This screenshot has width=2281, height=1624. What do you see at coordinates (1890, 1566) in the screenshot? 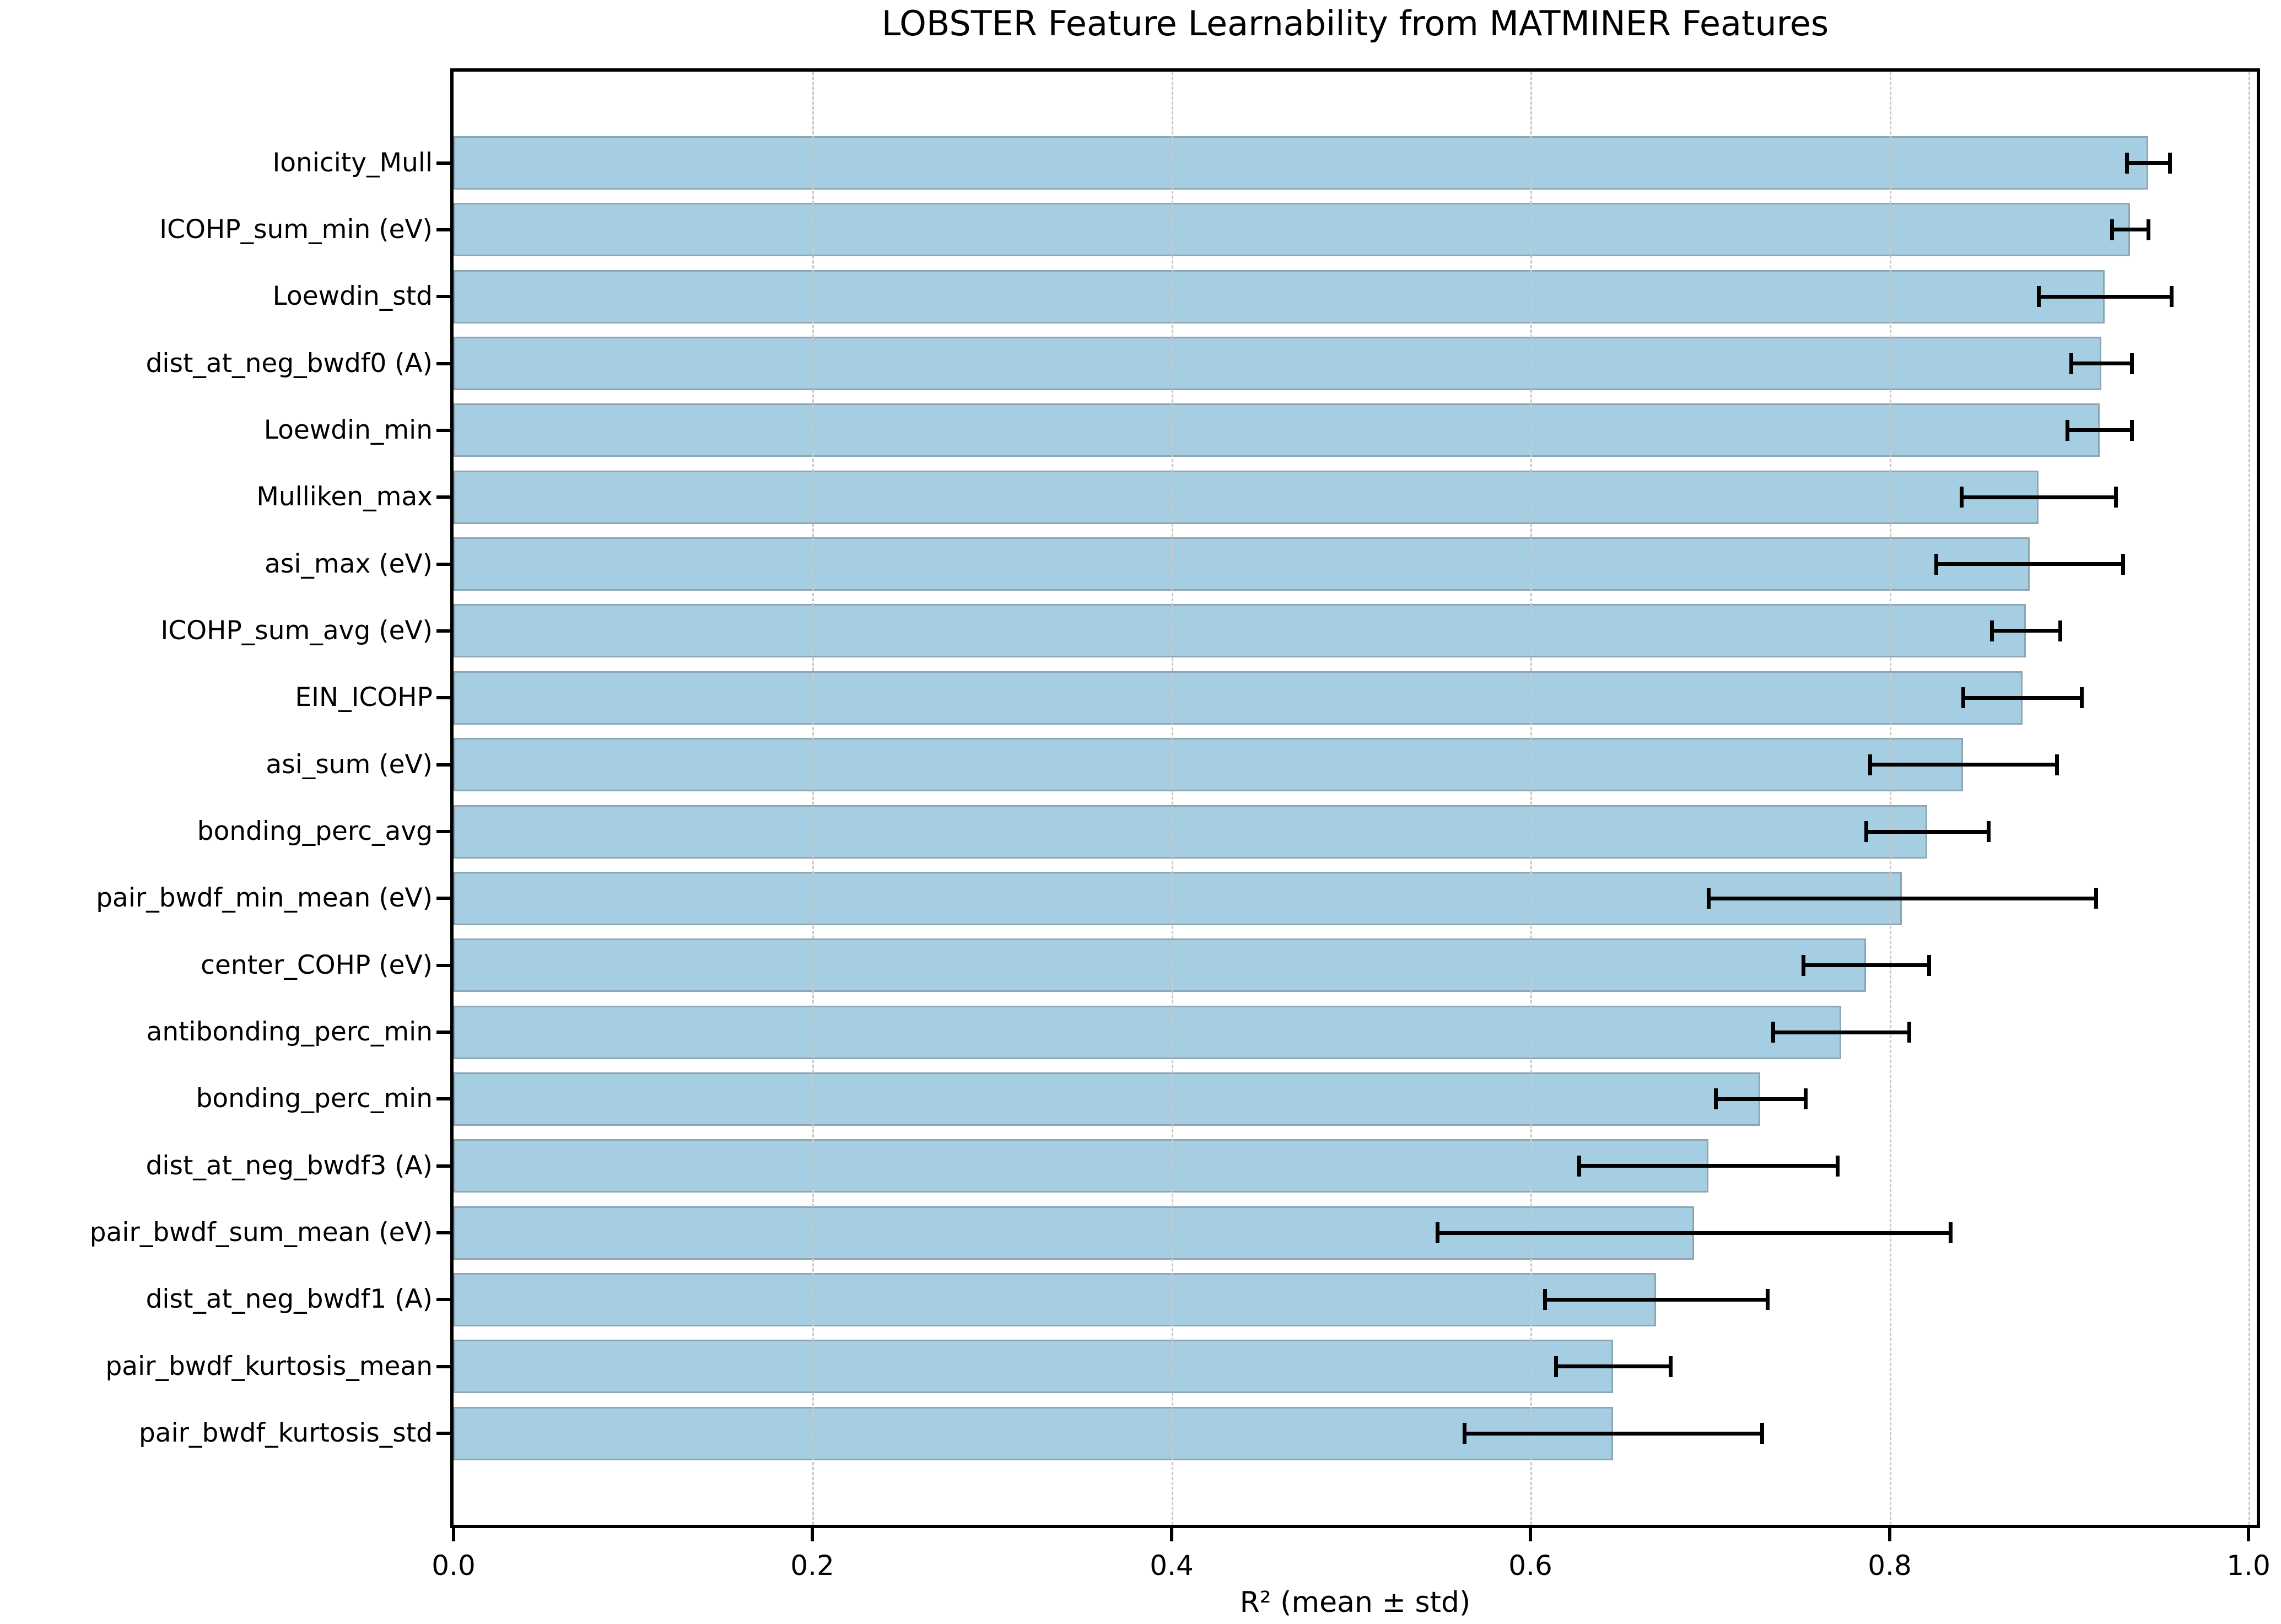
I see `x-tick-label-0.8: 0.8` at bounding box center [1890, 1566].